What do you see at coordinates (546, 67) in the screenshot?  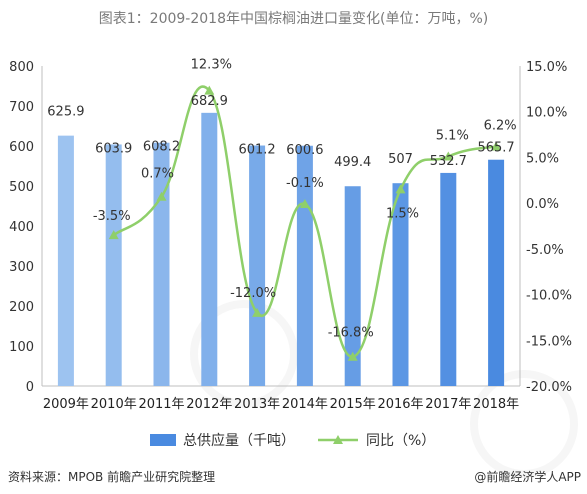 I see `y-tick-label-right: 15.0%` at bounding box center [546, 67].